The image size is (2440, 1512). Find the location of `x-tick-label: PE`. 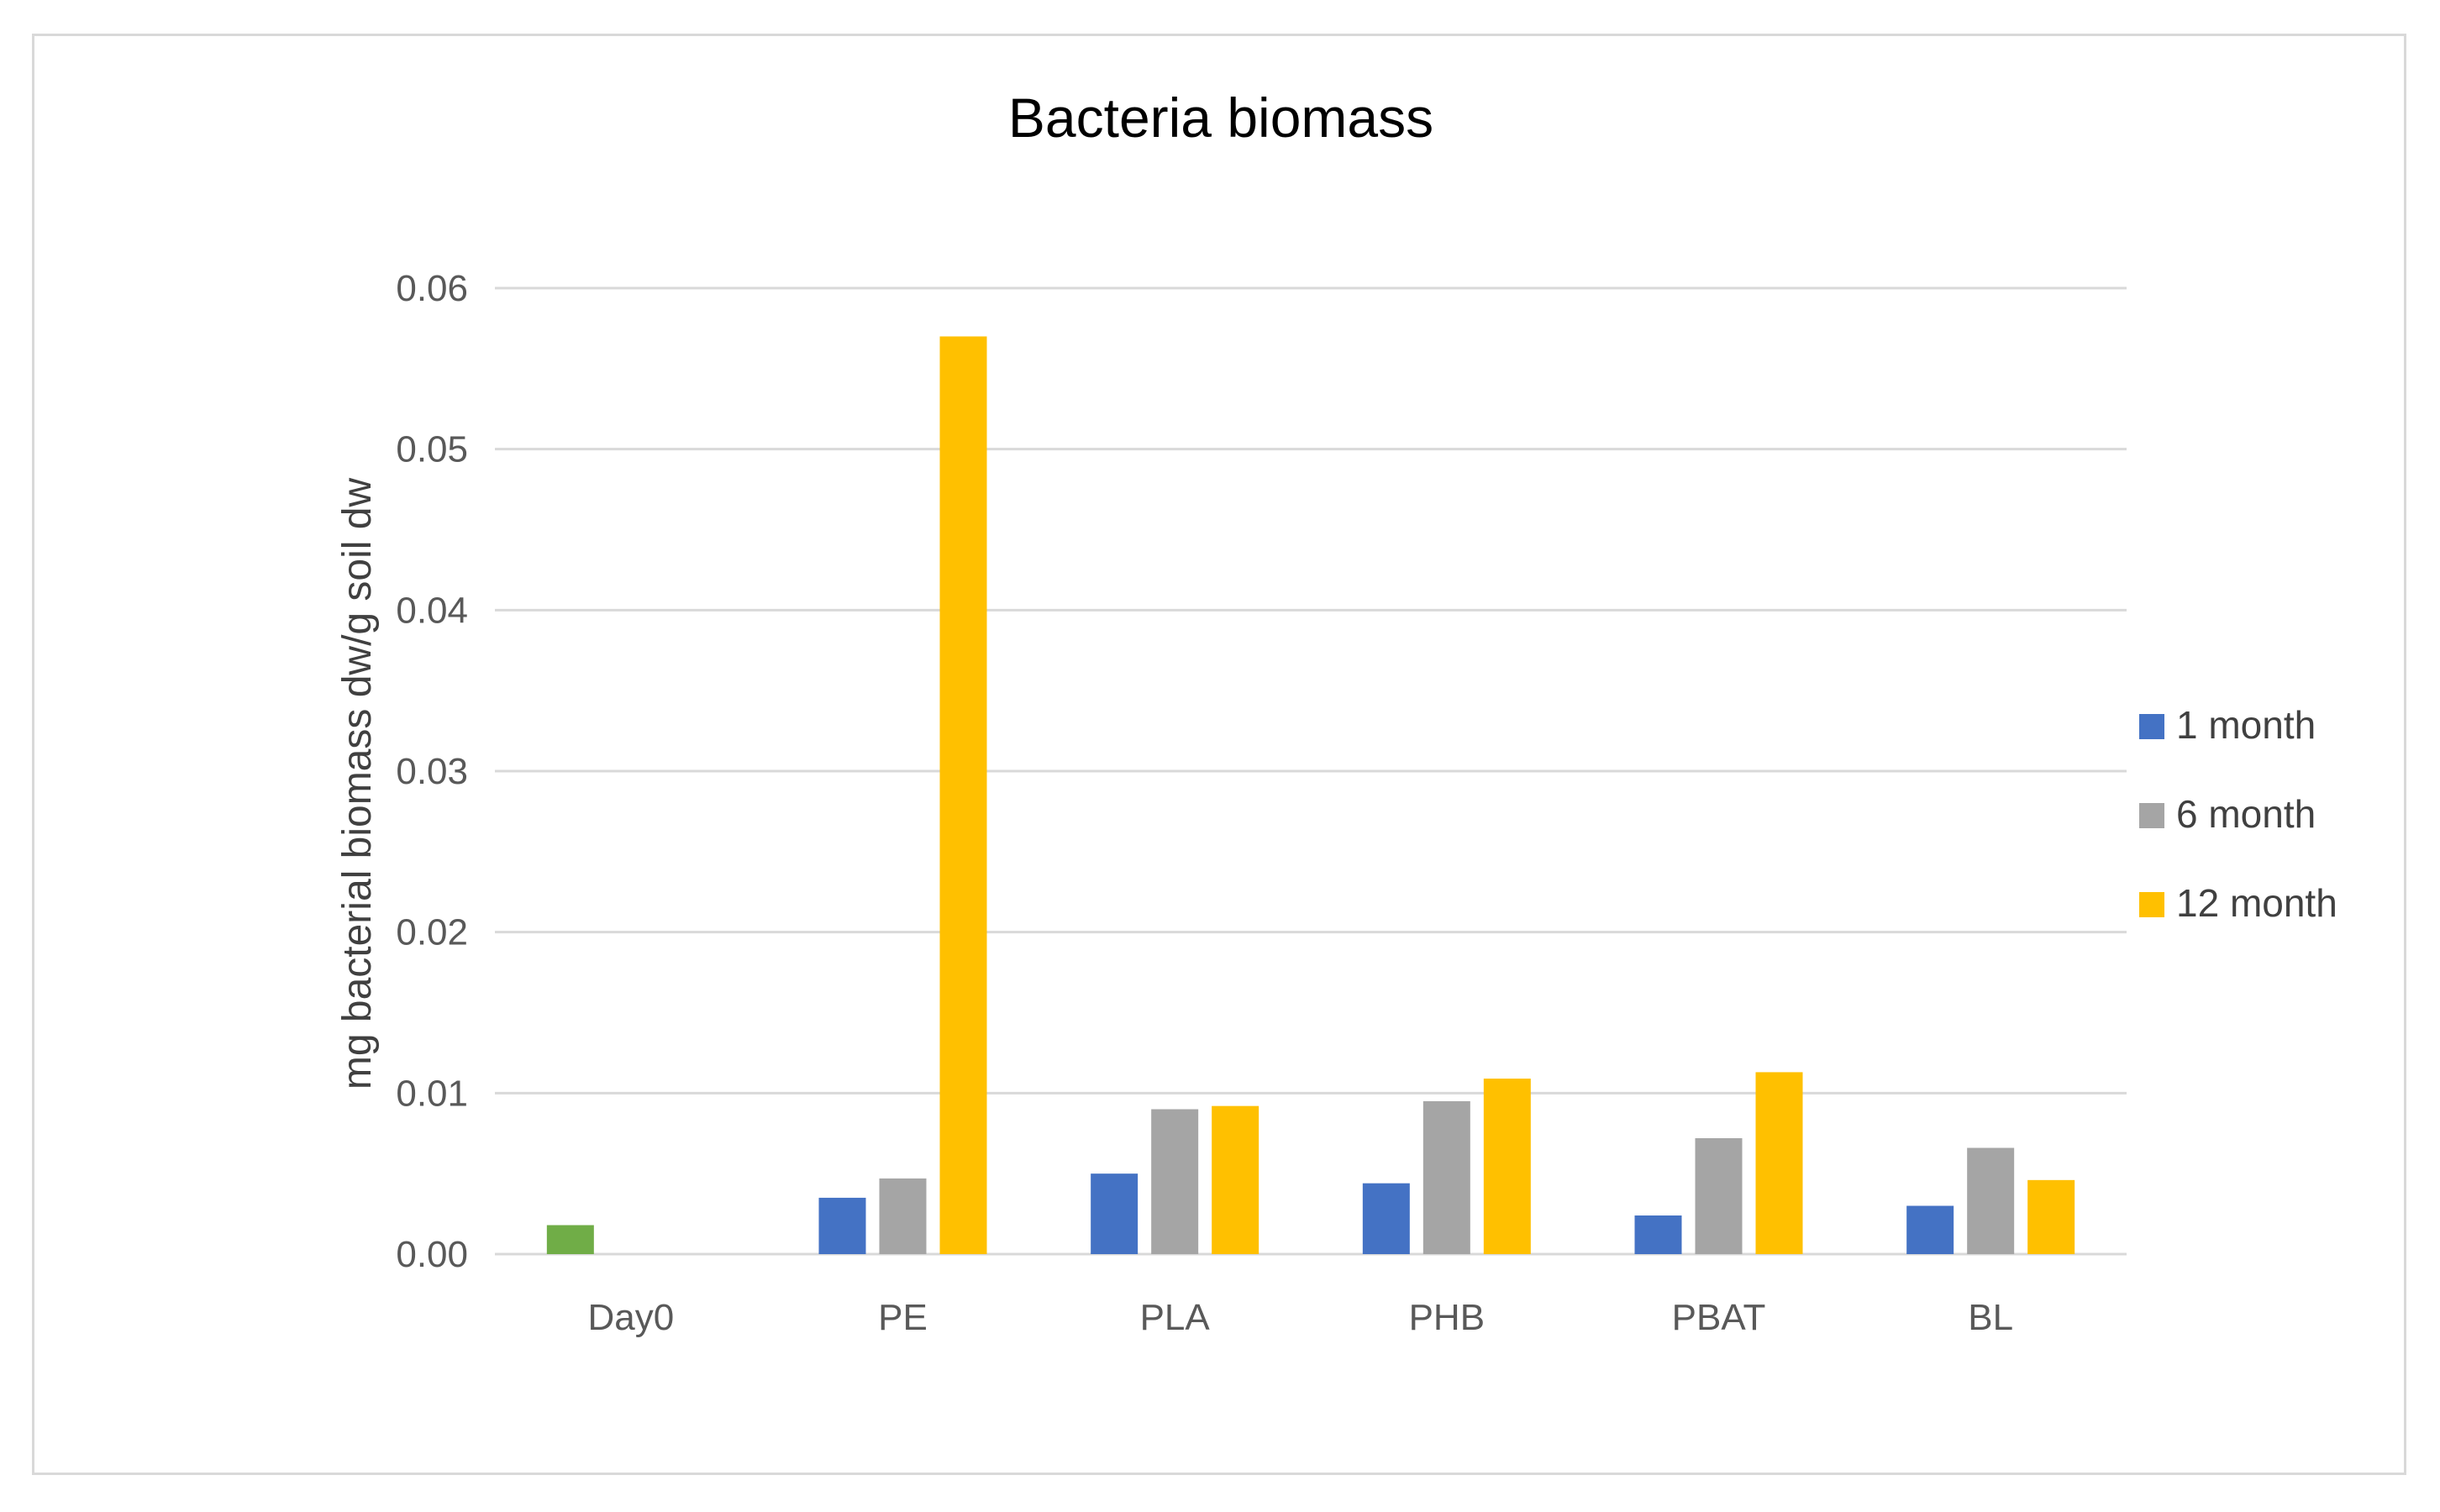

x-tick-label: PE is located at coordinates (903, 1317).